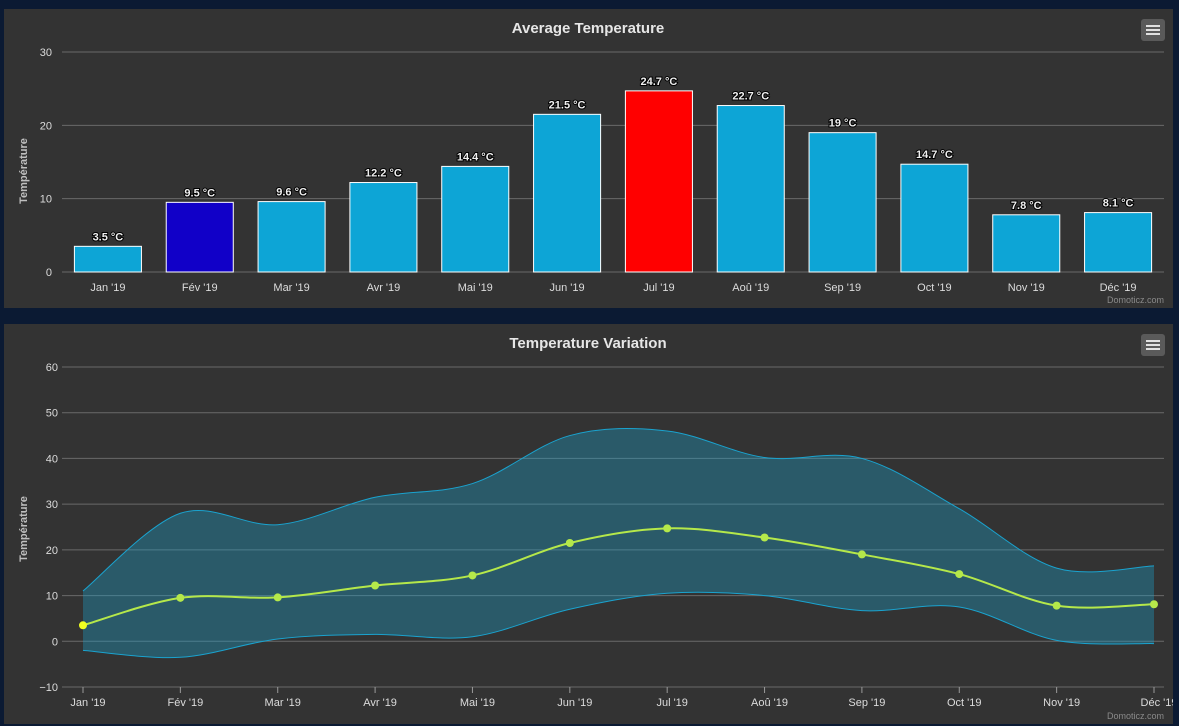 Image resolution: width=1179 pixels, height=726 pixels. I want to click on average-line, so click(618, 577).